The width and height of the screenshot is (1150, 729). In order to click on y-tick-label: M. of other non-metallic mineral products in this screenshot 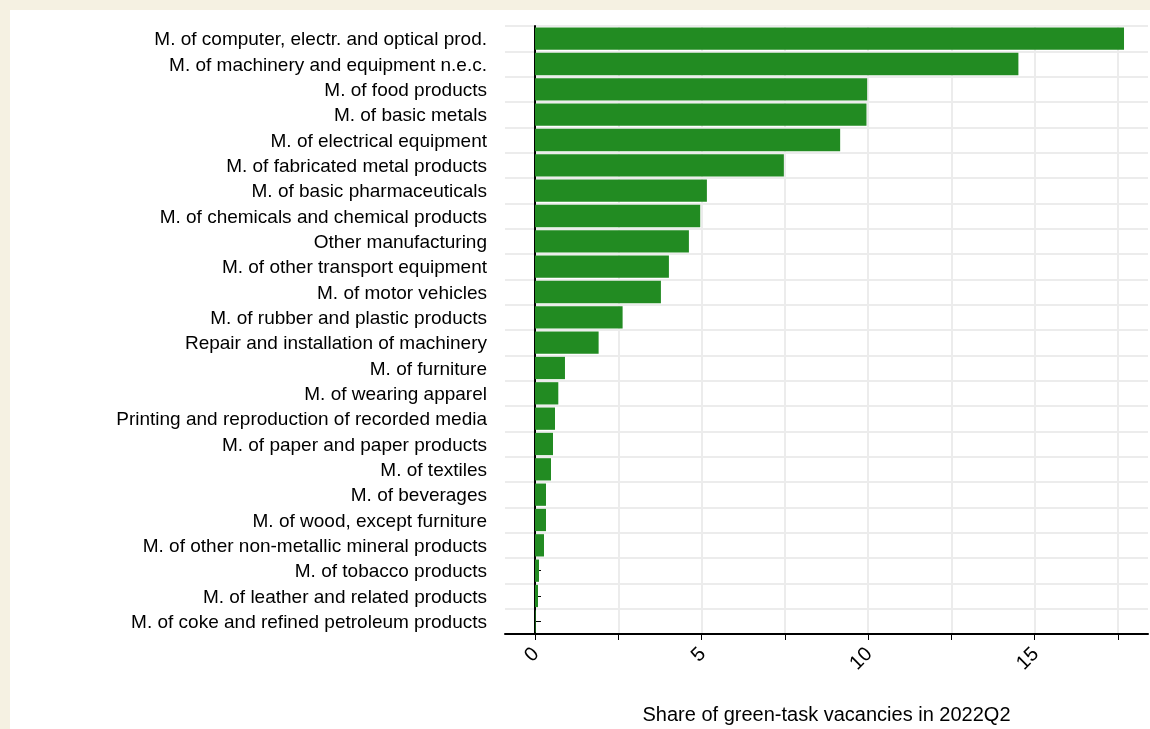, I will do `click(314, 545)`.